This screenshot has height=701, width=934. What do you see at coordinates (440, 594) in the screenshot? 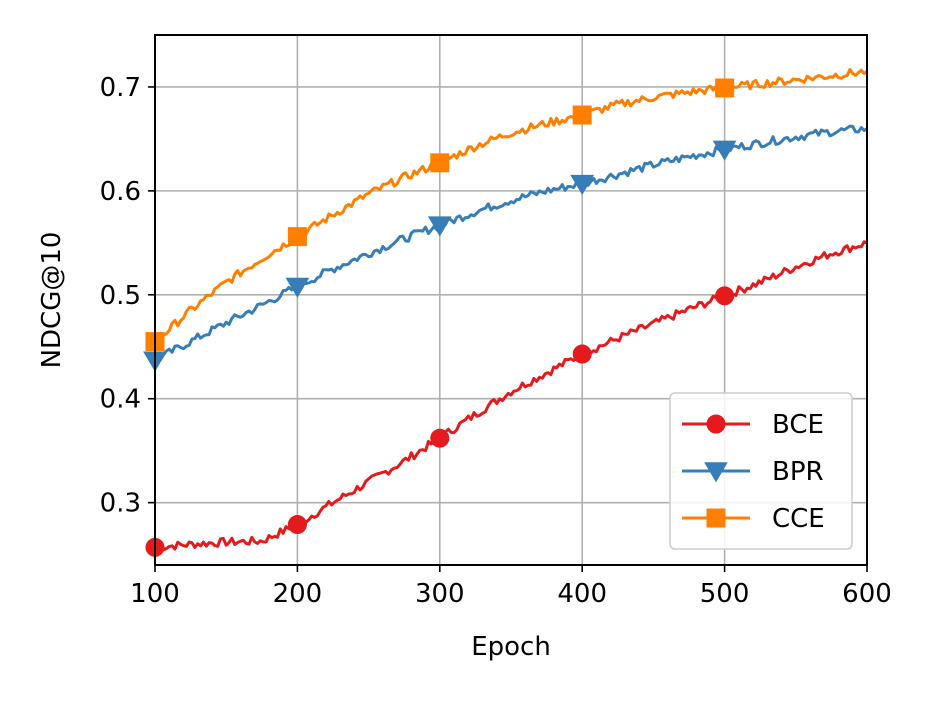
I see `x-tick-label: 300` at bounding box center [440, 594].